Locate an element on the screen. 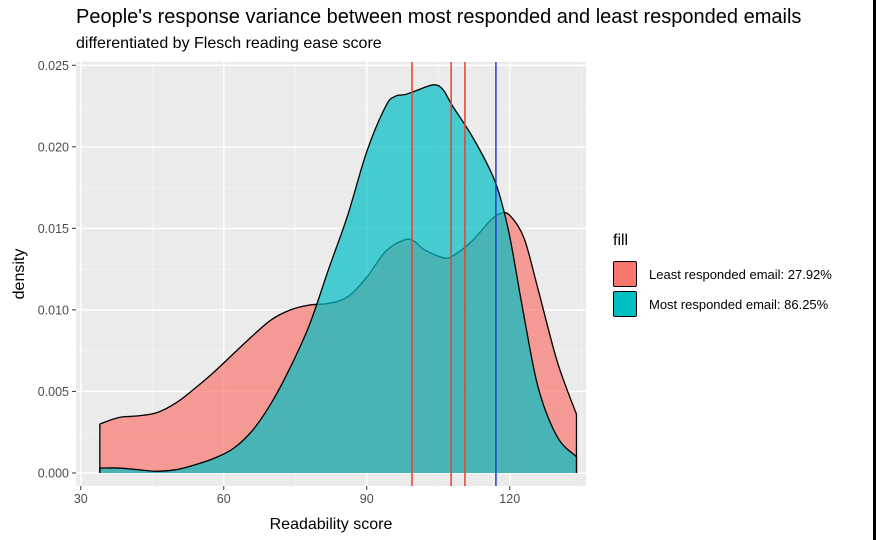  legend-item-most: Most responded email: 86.25% is located at coordinates (720, 304).